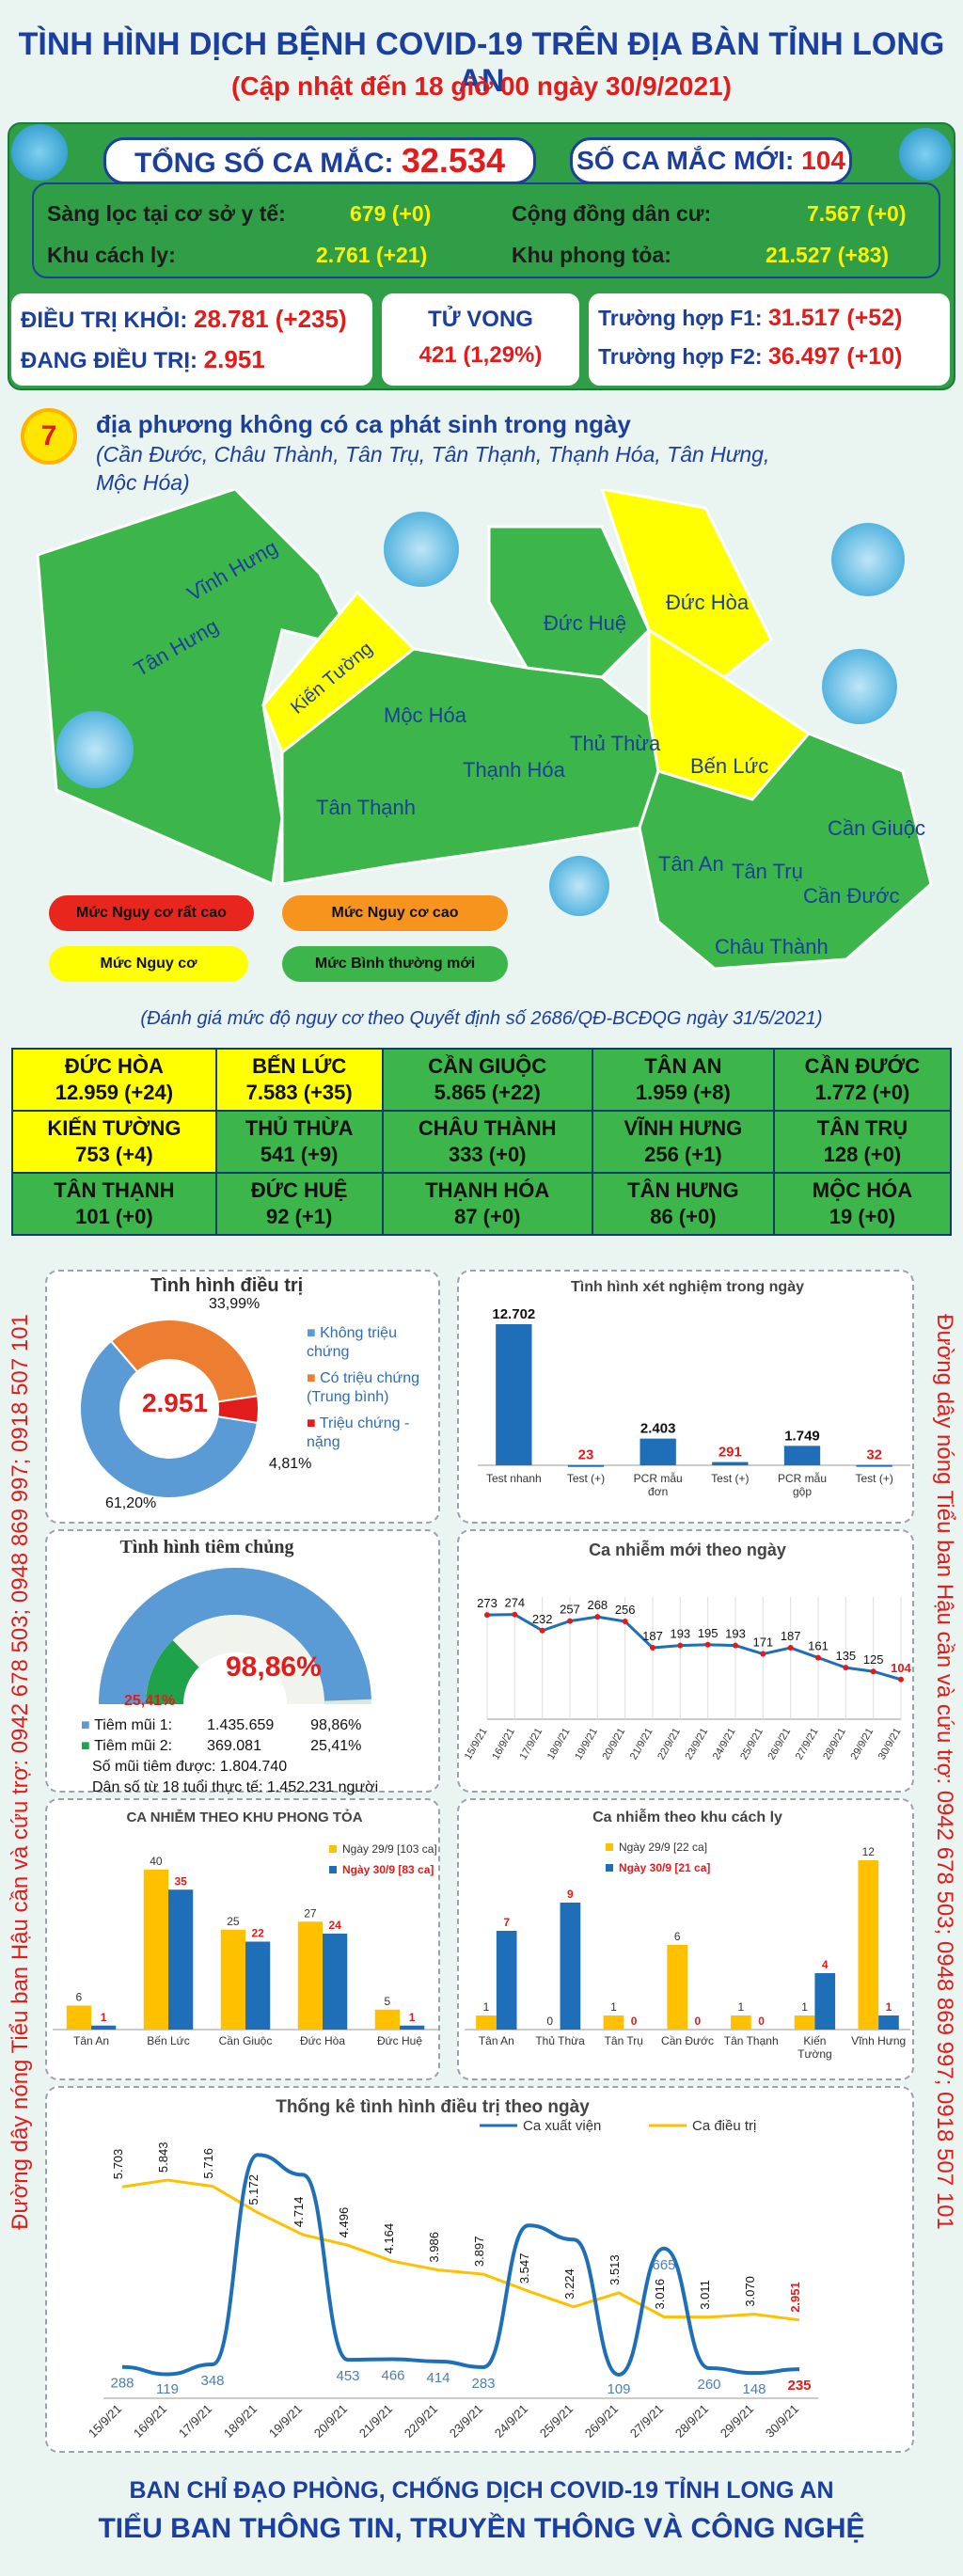  I want to click on district-cell: ĐỨC HÒA 12.959 (+24), so click(114, 1080).